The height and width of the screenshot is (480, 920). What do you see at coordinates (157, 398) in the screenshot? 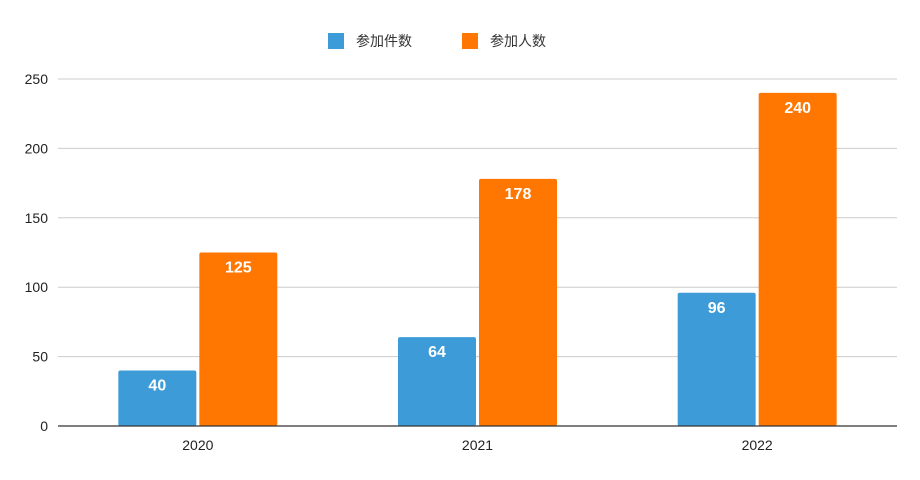
I see `bar-参加件数-2020` at bounding box center [157, 398].